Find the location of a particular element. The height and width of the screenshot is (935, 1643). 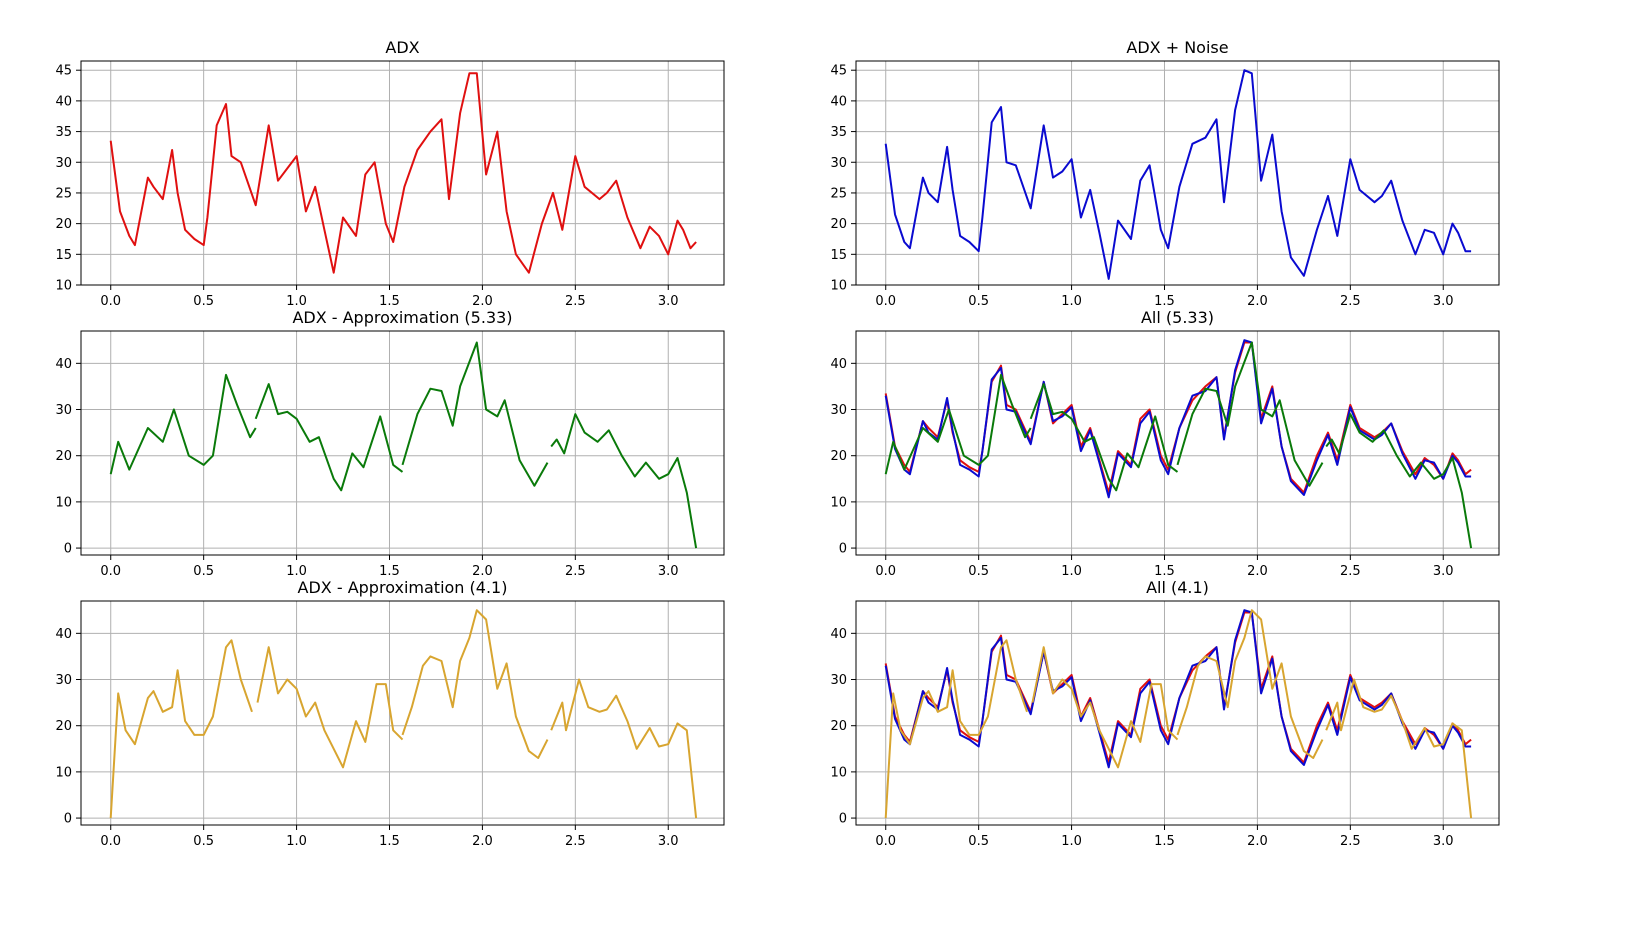

subplot-title: ADX + Noise is located at coordinates (1177, 47).